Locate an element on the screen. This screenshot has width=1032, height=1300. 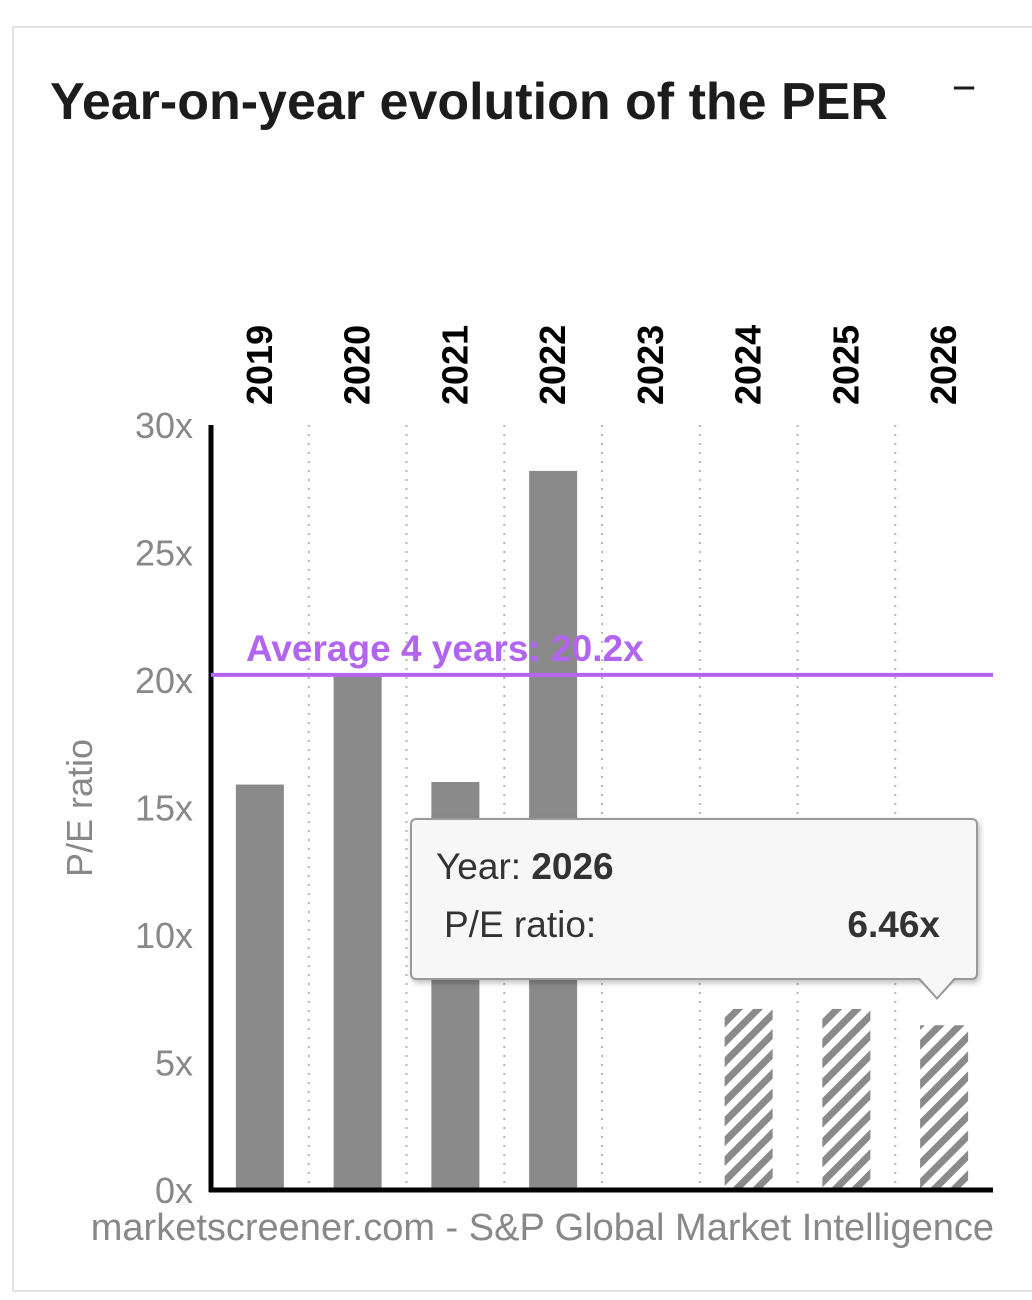
y-tick-label: 20x is located at coordinates (164, 680).